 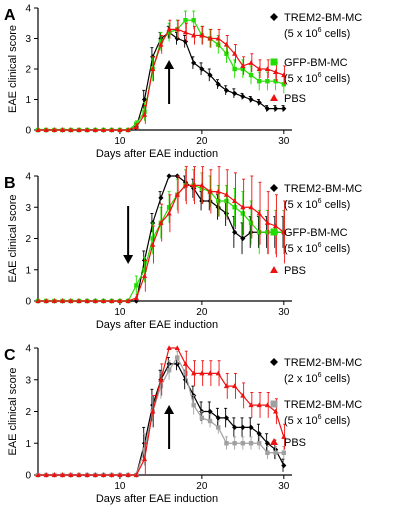 What do you see at coordinates (317, 378) in the screenshot?
I see `legend-entry-dose: (2 x 106 cells)` at bounding box center [317, 378].